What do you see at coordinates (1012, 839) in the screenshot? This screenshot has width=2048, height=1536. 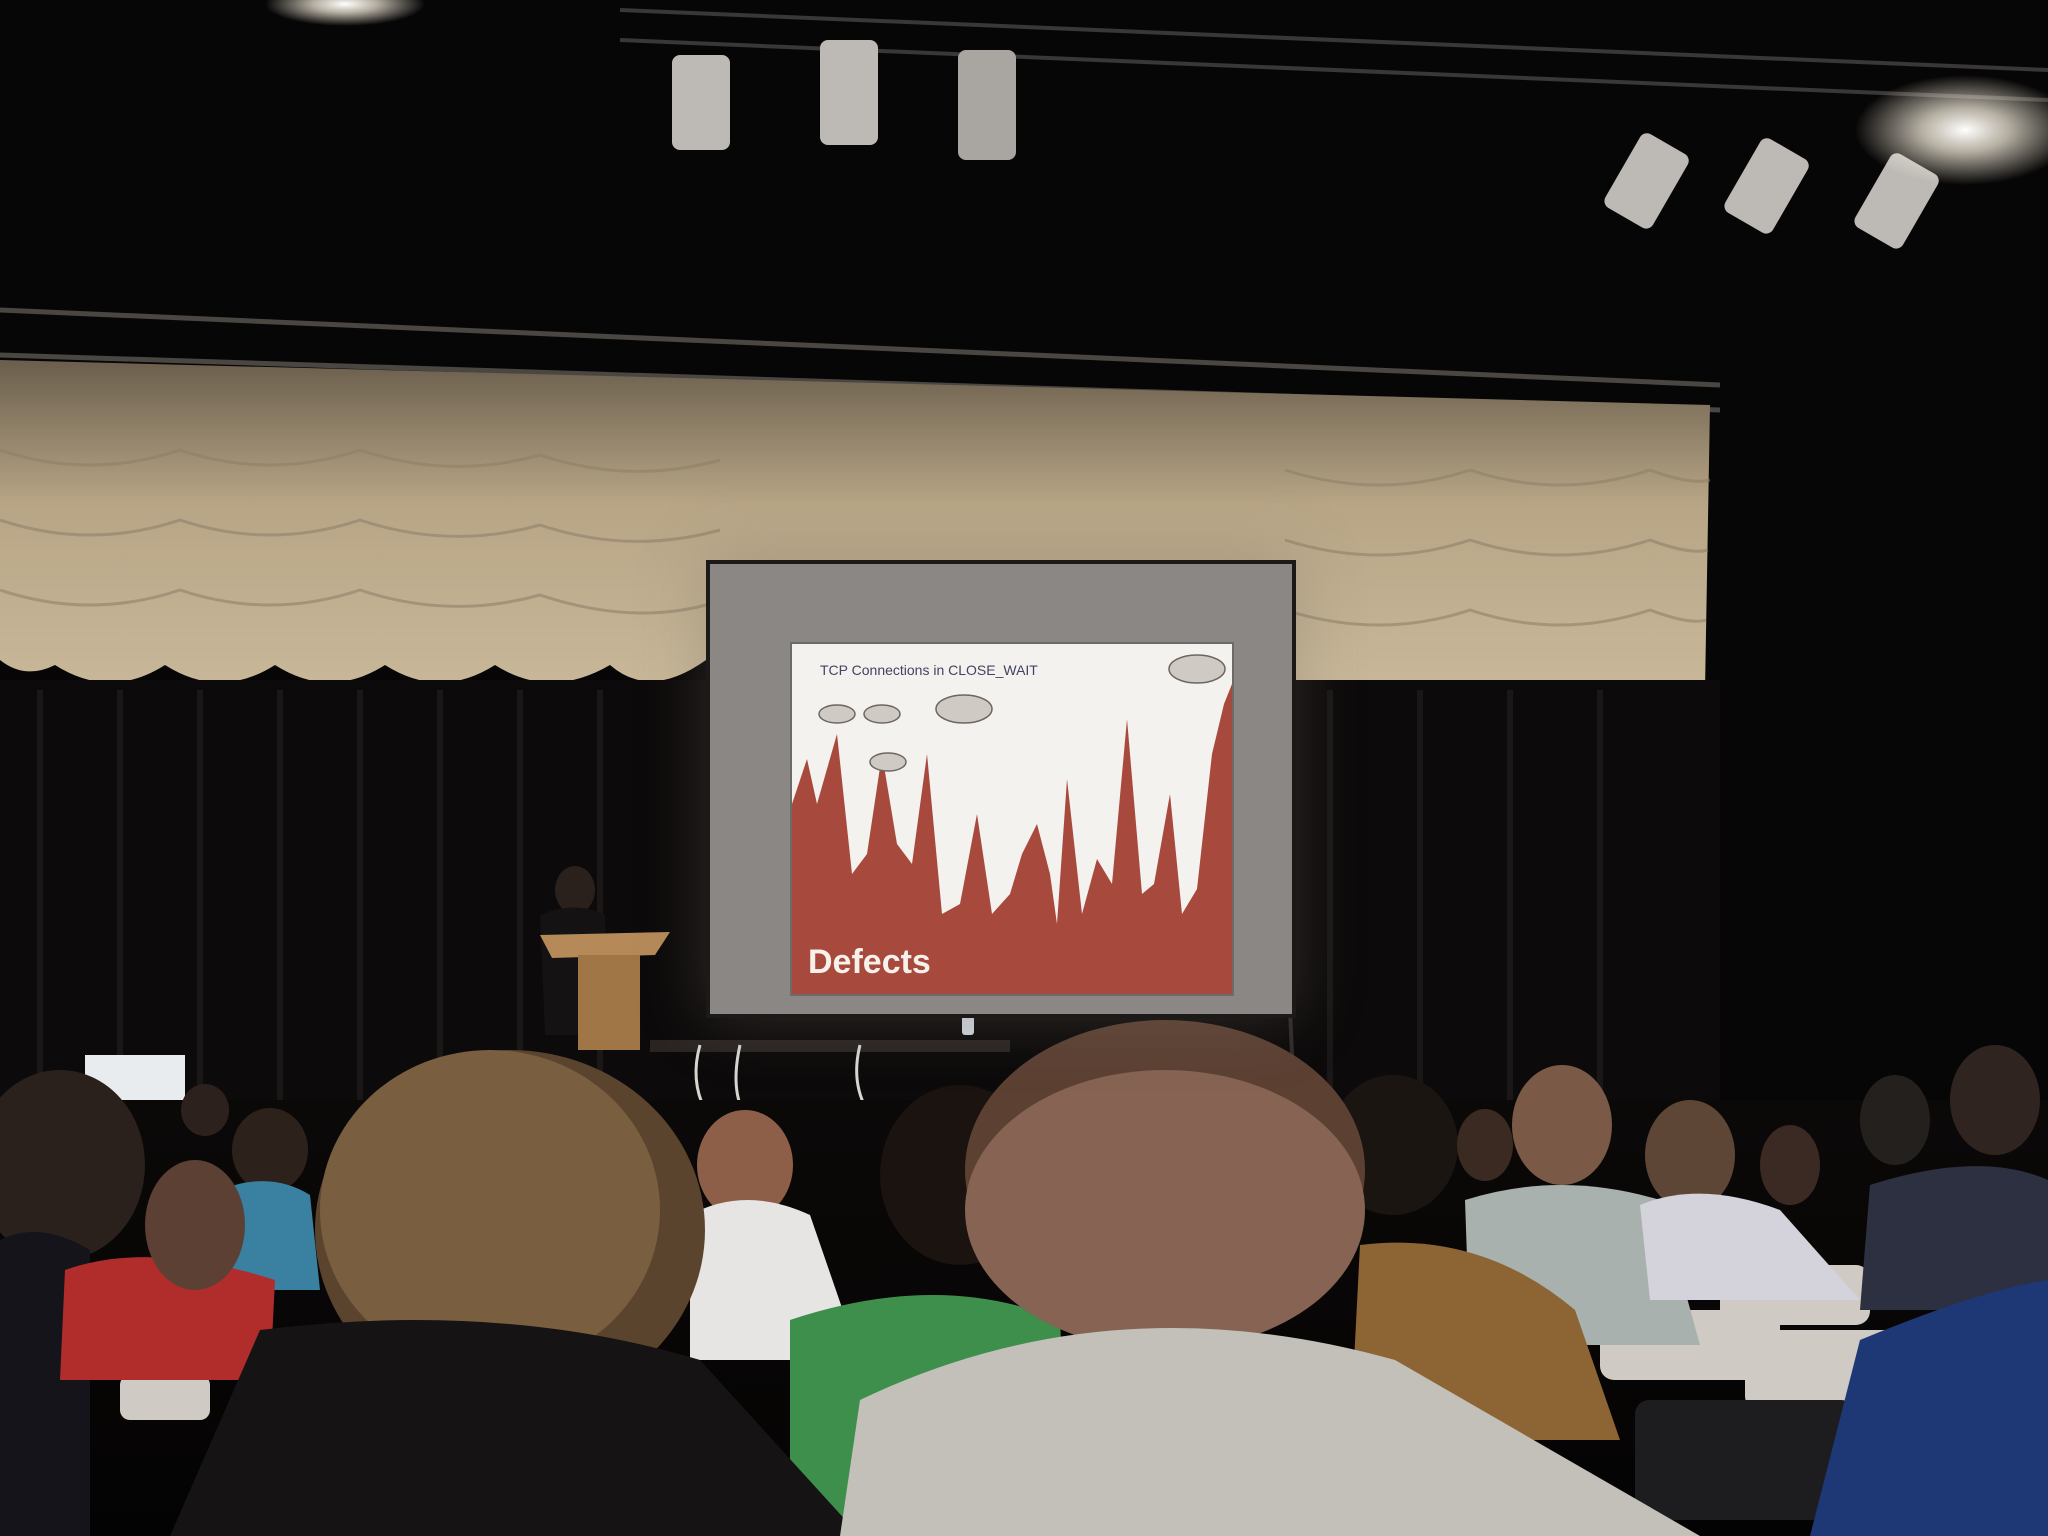 I see `chart-area` at bounding box center [1012, 839].